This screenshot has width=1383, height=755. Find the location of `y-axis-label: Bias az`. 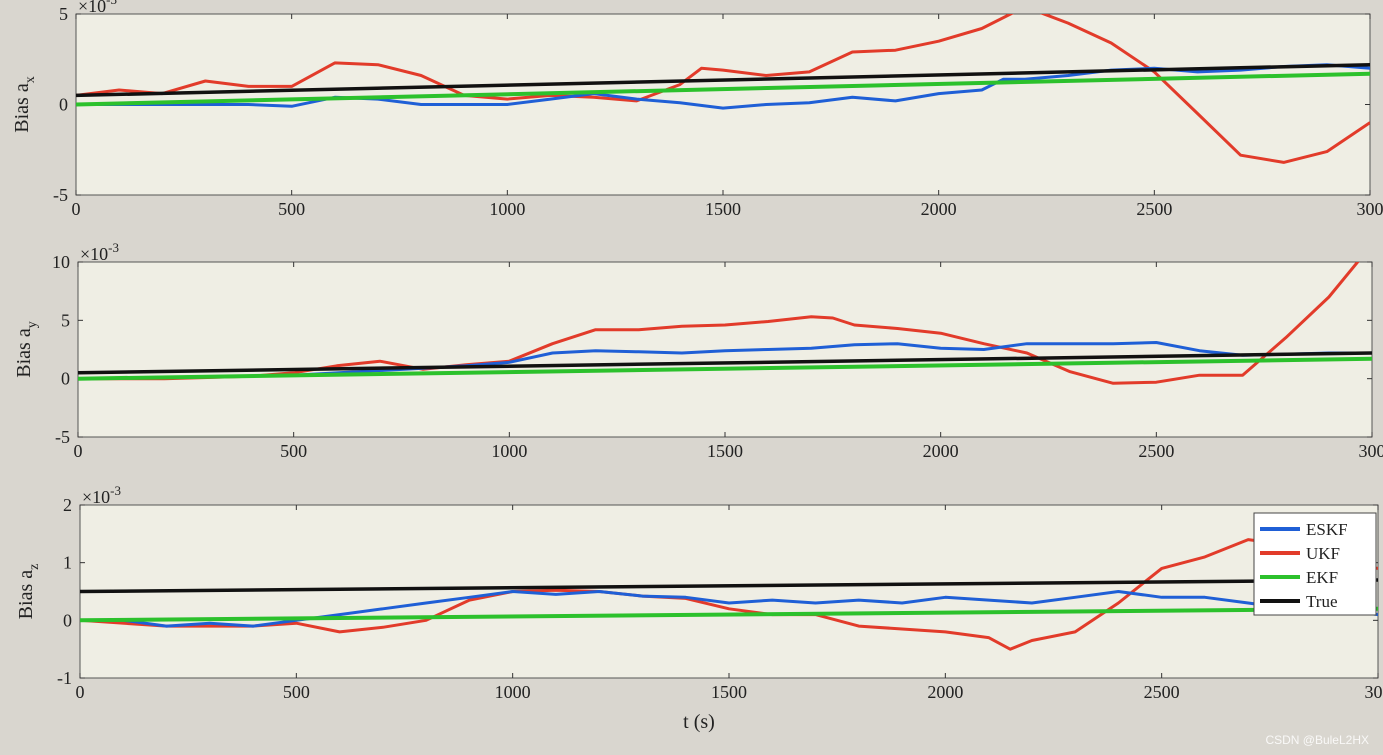

y-axis-label: Bias az is located at coordinates (28, 592).